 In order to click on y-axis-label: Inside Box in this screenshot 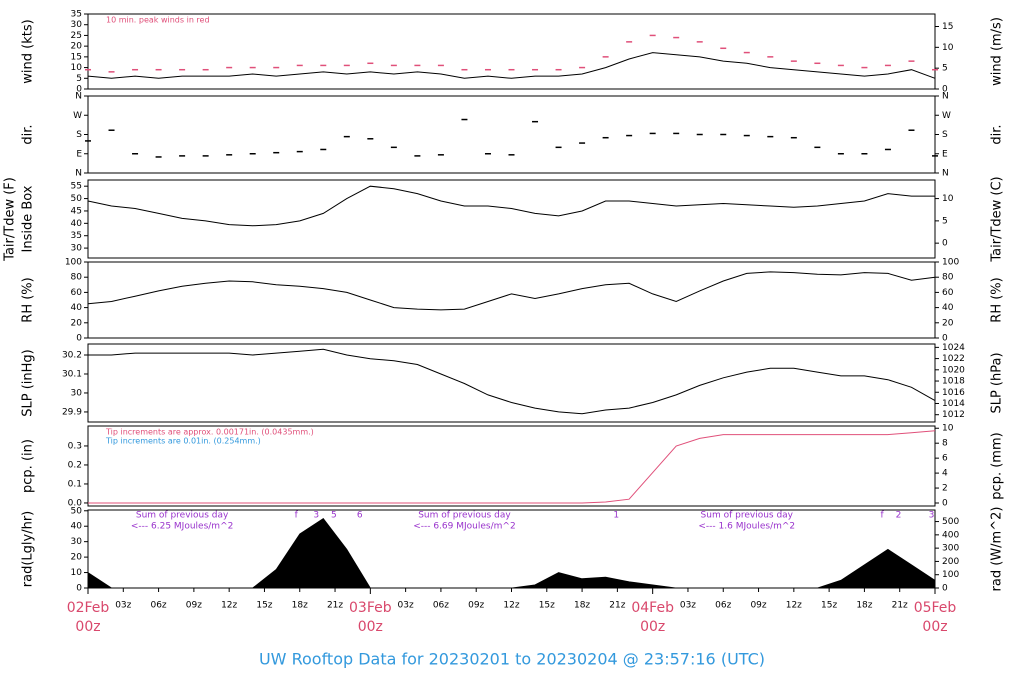, I will do `click(28, 218)`.